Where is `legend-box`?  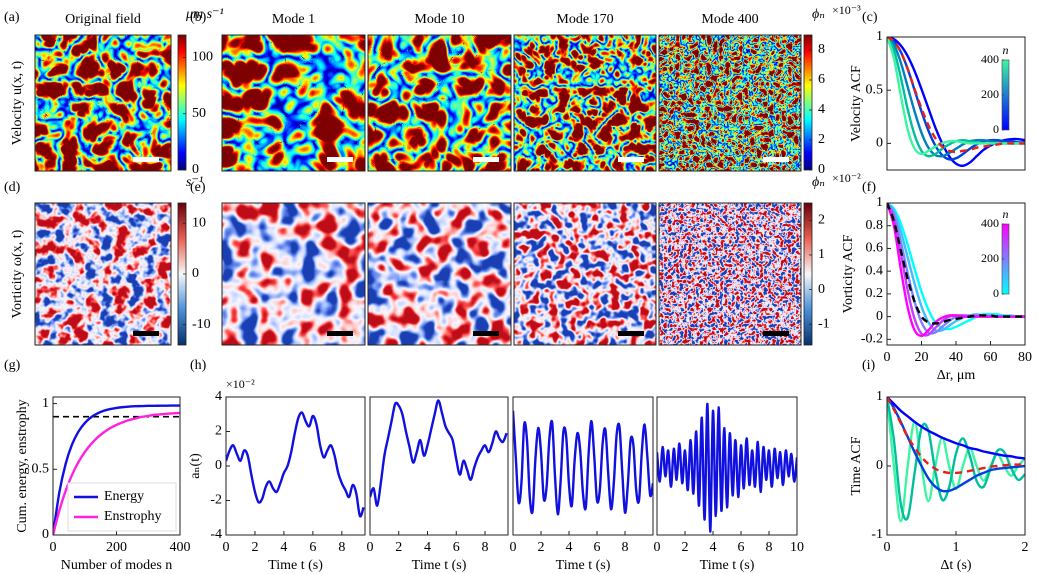
legend-box is located at coordinates (122, 507).